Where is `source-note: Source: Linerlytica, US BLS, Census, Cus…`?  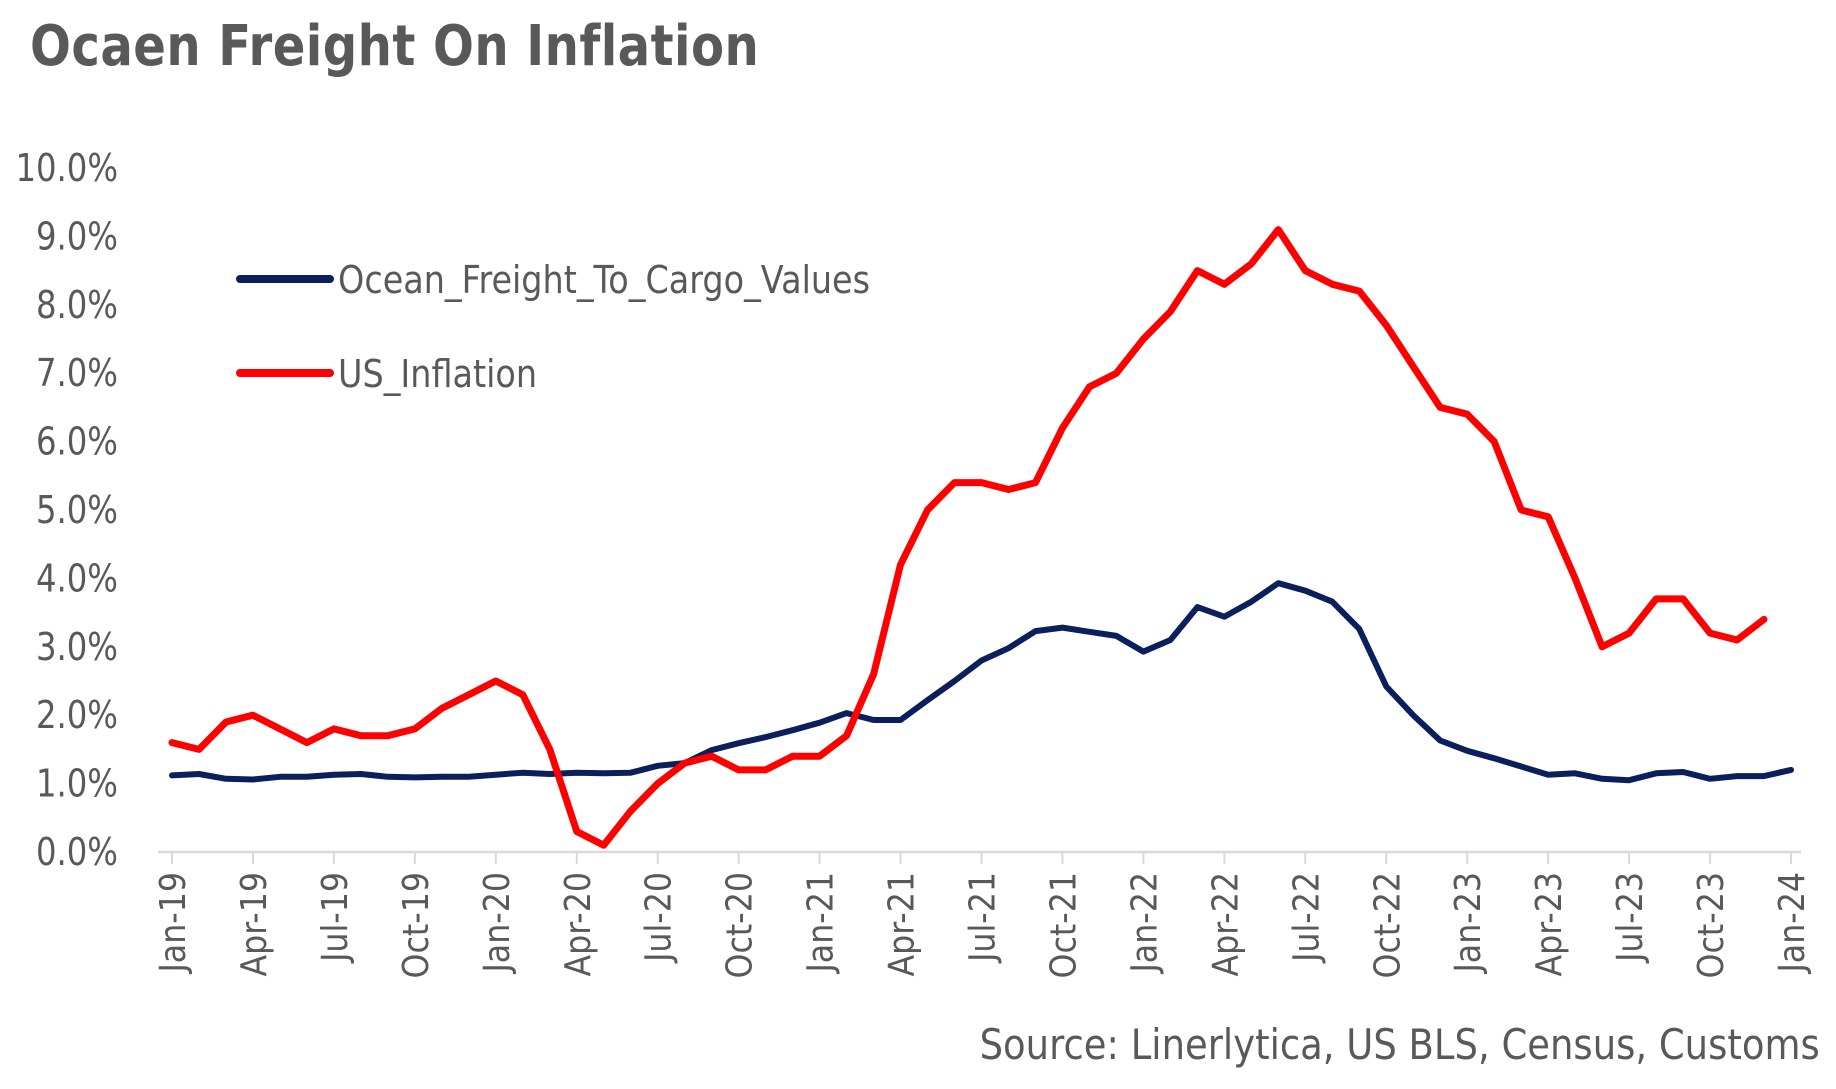 source-note: Source: Linerlytica, US BLS, Census, Cus… is located at coordinates (1399, 1044).